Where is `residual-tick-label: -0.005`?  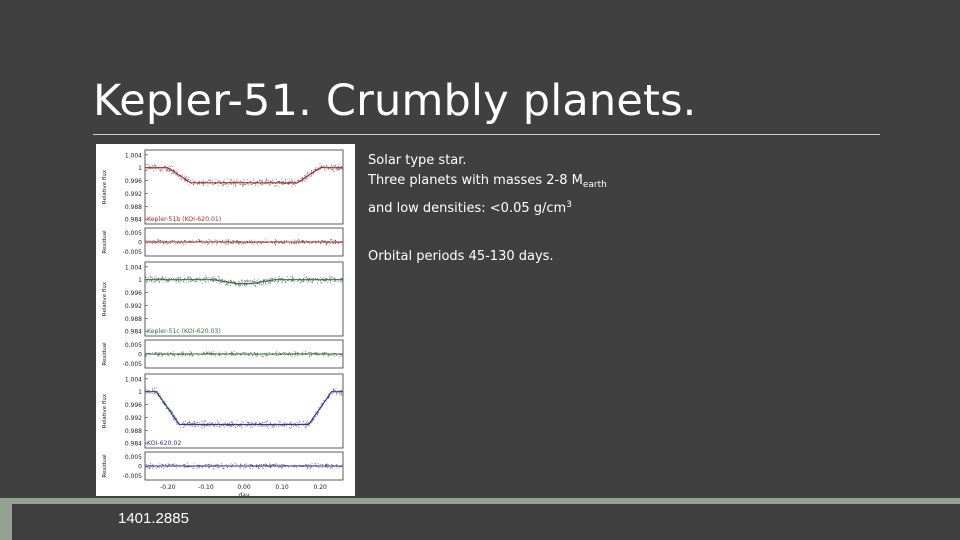 residual-tick-label: -0.005 is located at coordinates (133, 364).